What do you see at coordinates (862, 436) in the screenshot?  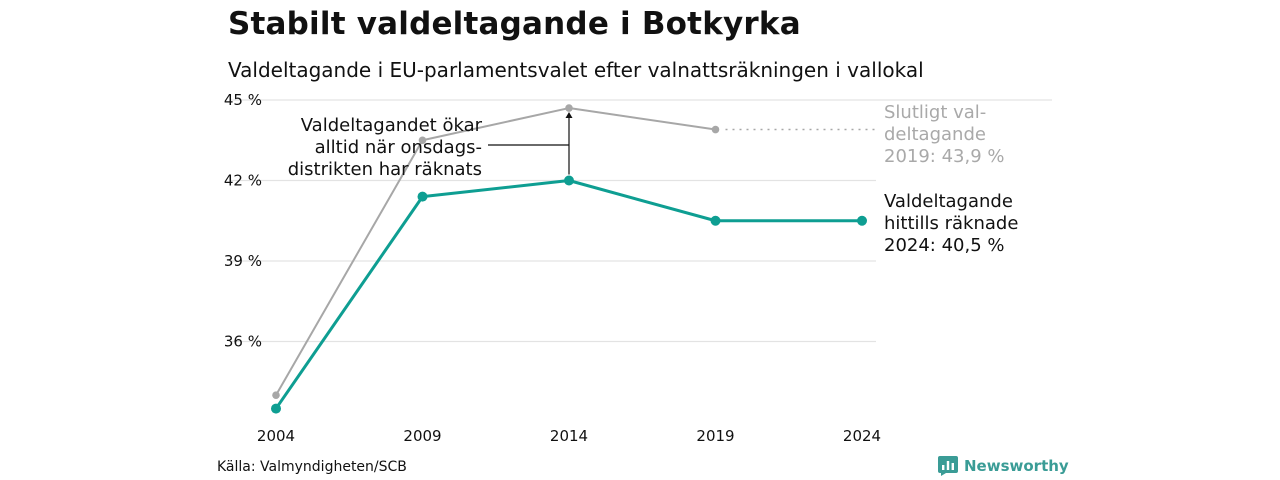 I see `x-tick-label: 2024` at bounding box center [862, 436].